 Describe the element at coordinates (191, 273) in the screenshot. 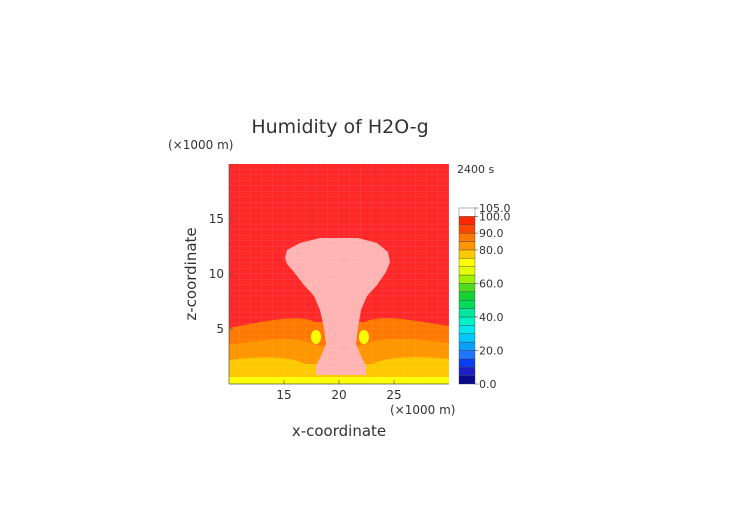

I see `y-axis-label: z-coordinate` at that location.